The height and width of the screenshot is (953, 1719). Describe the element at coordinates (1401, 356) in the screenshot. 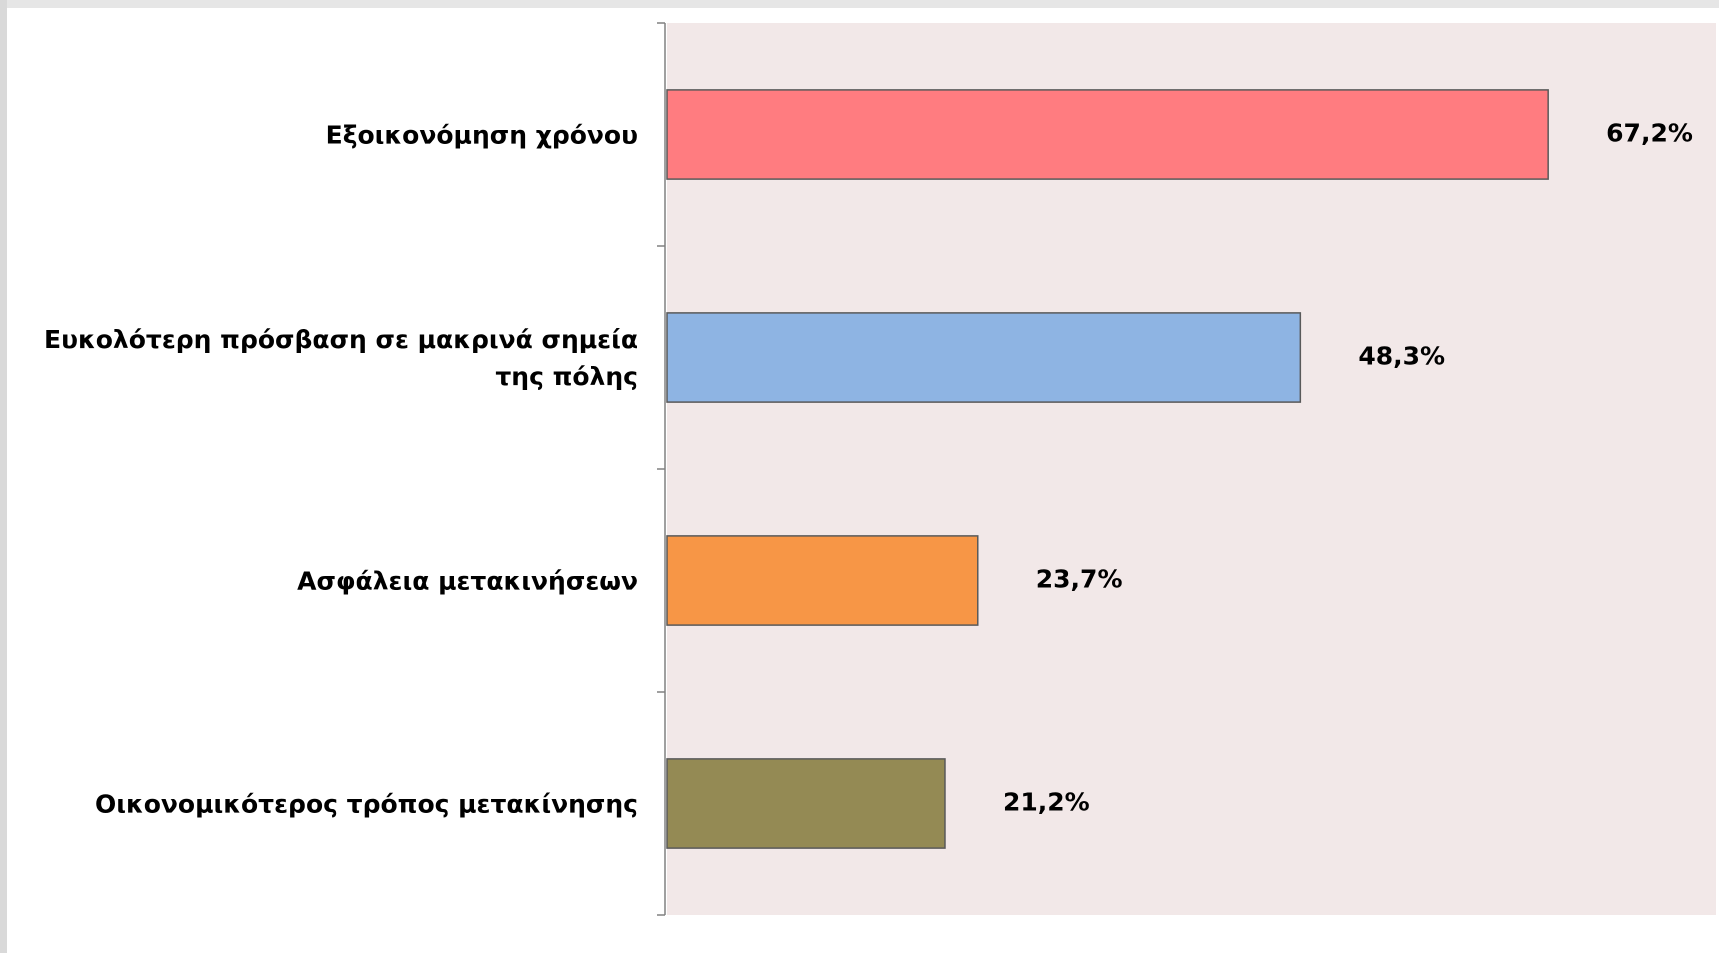

I see `data-label: 48,3%` at that location.